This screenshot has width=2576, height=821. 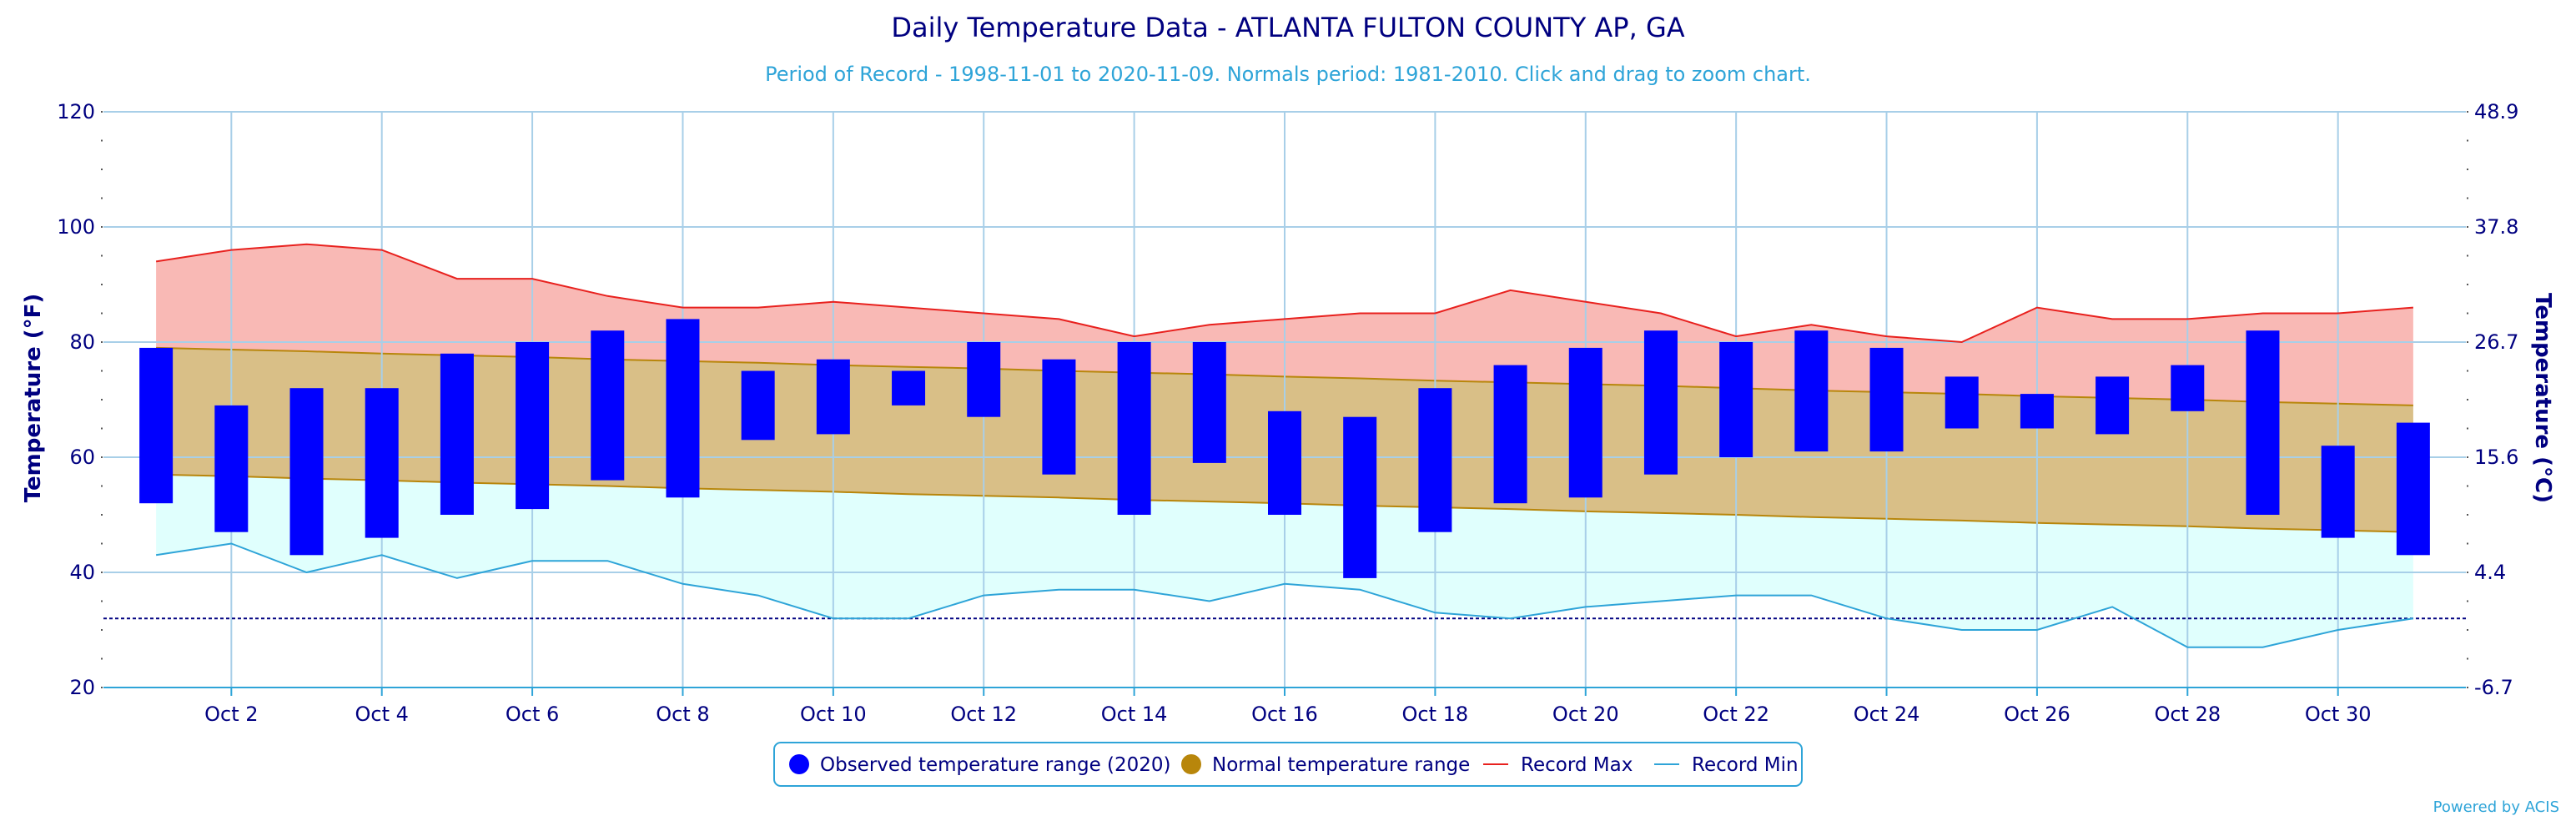 What do you see at coordinates (2338, 715) in the screenshot?
I see `x-tick-label: Oct 30` at bounding box center [2338, 715].